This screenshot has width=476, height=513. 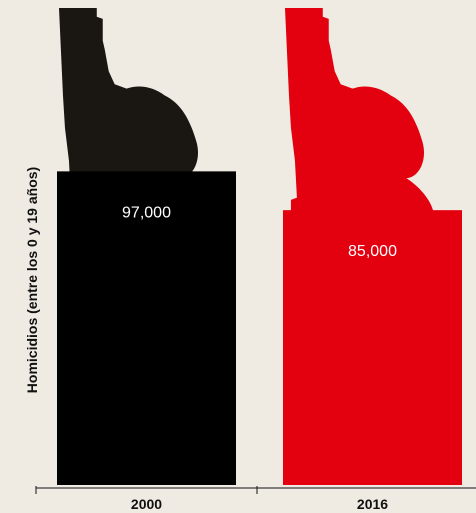 What do you see at coordinates (372, 251) in the screenshot?
I see `value-label-2016: 85,000` at bounding box center [372, 251].